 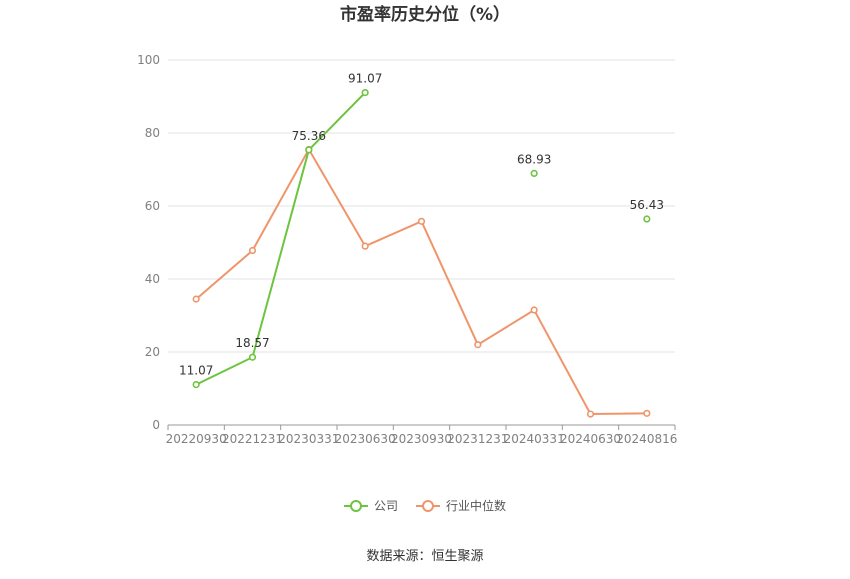 What do you see at coordinates (148, 242) in the screenshot?
I see `y-axis: 0 20 40 60 80 100` at bounding box center [148, 242].